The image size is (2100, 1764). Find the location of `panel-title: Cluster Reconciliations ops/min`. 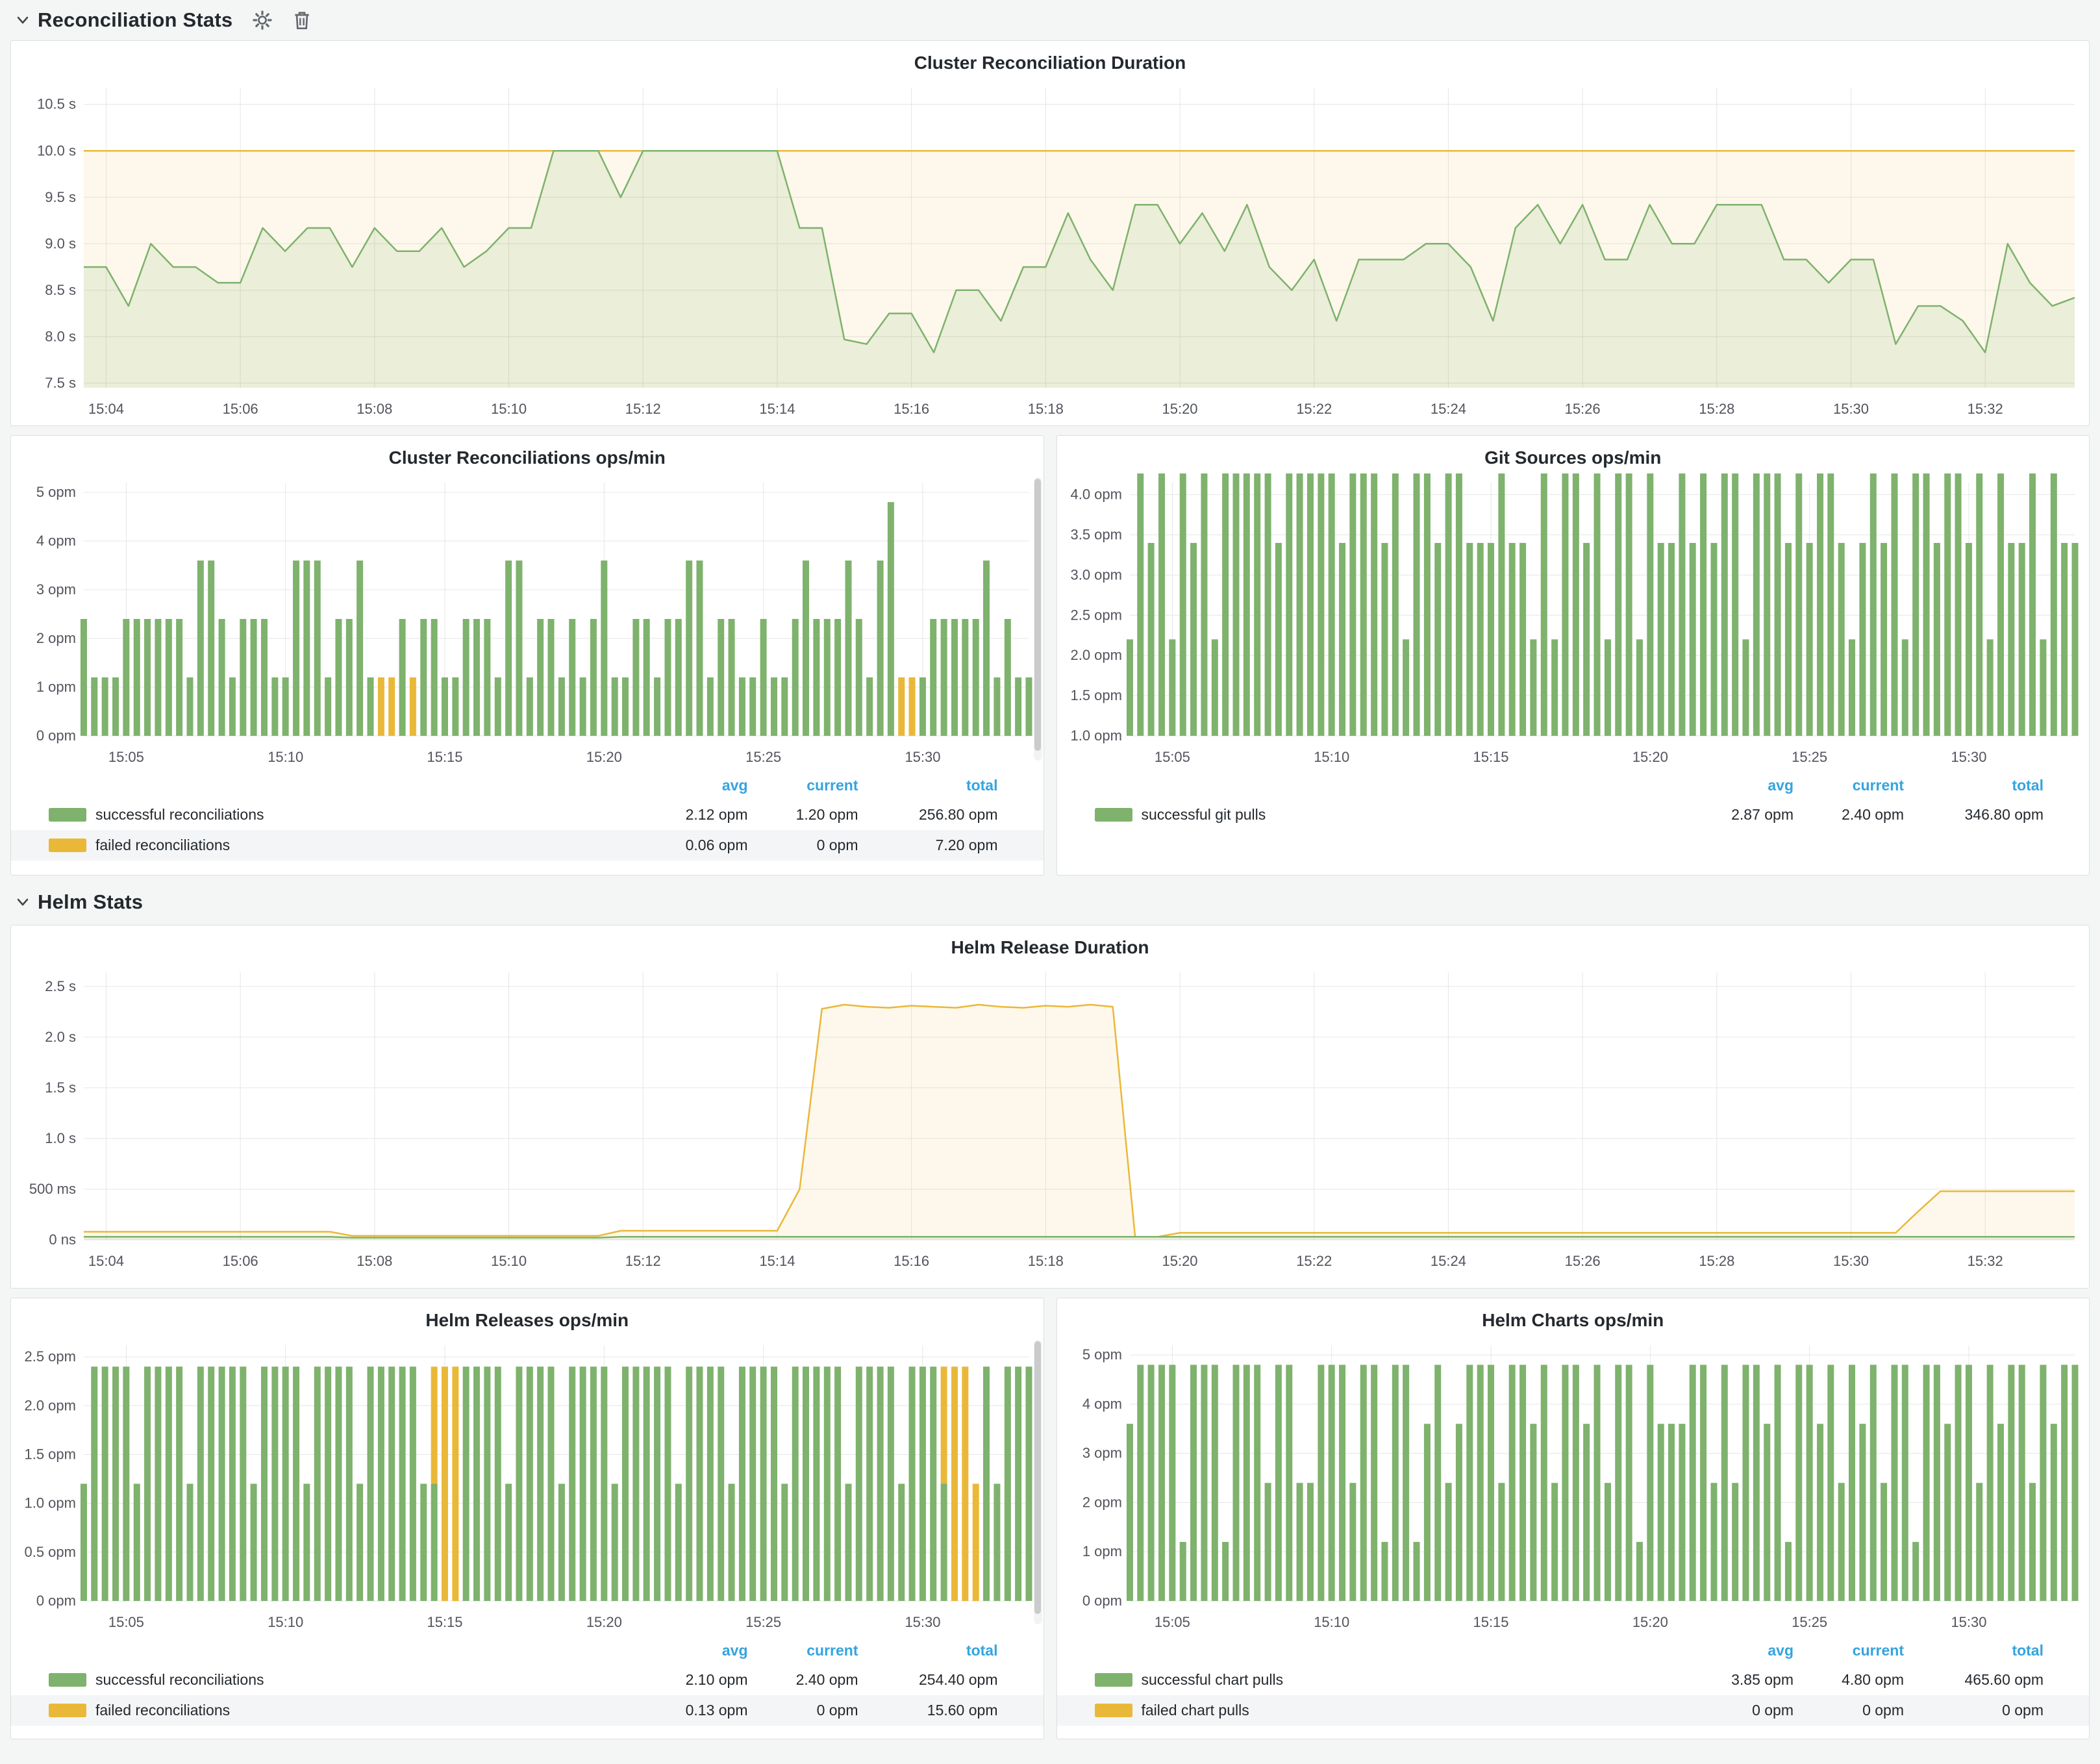

panel-title: Cluster Reconciliations ops/min is located at coordinates (527, 458).